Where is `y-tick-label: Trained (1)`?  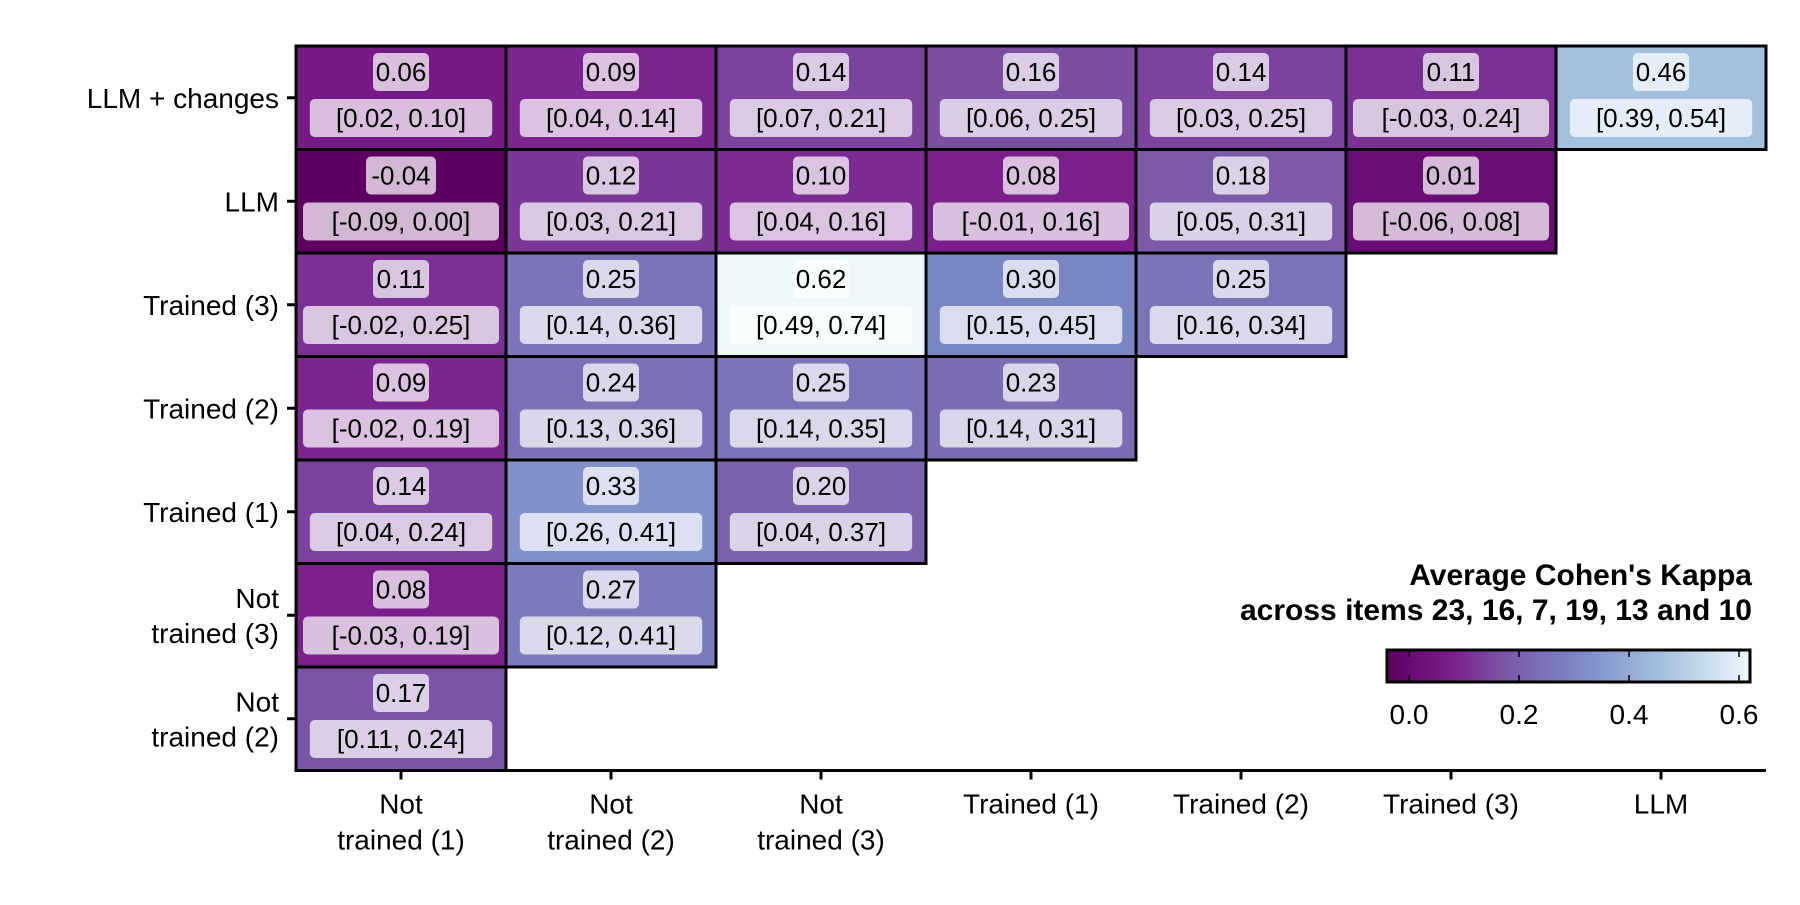
y-tick-label: Trained (1) is located at coordinates (211, 512).